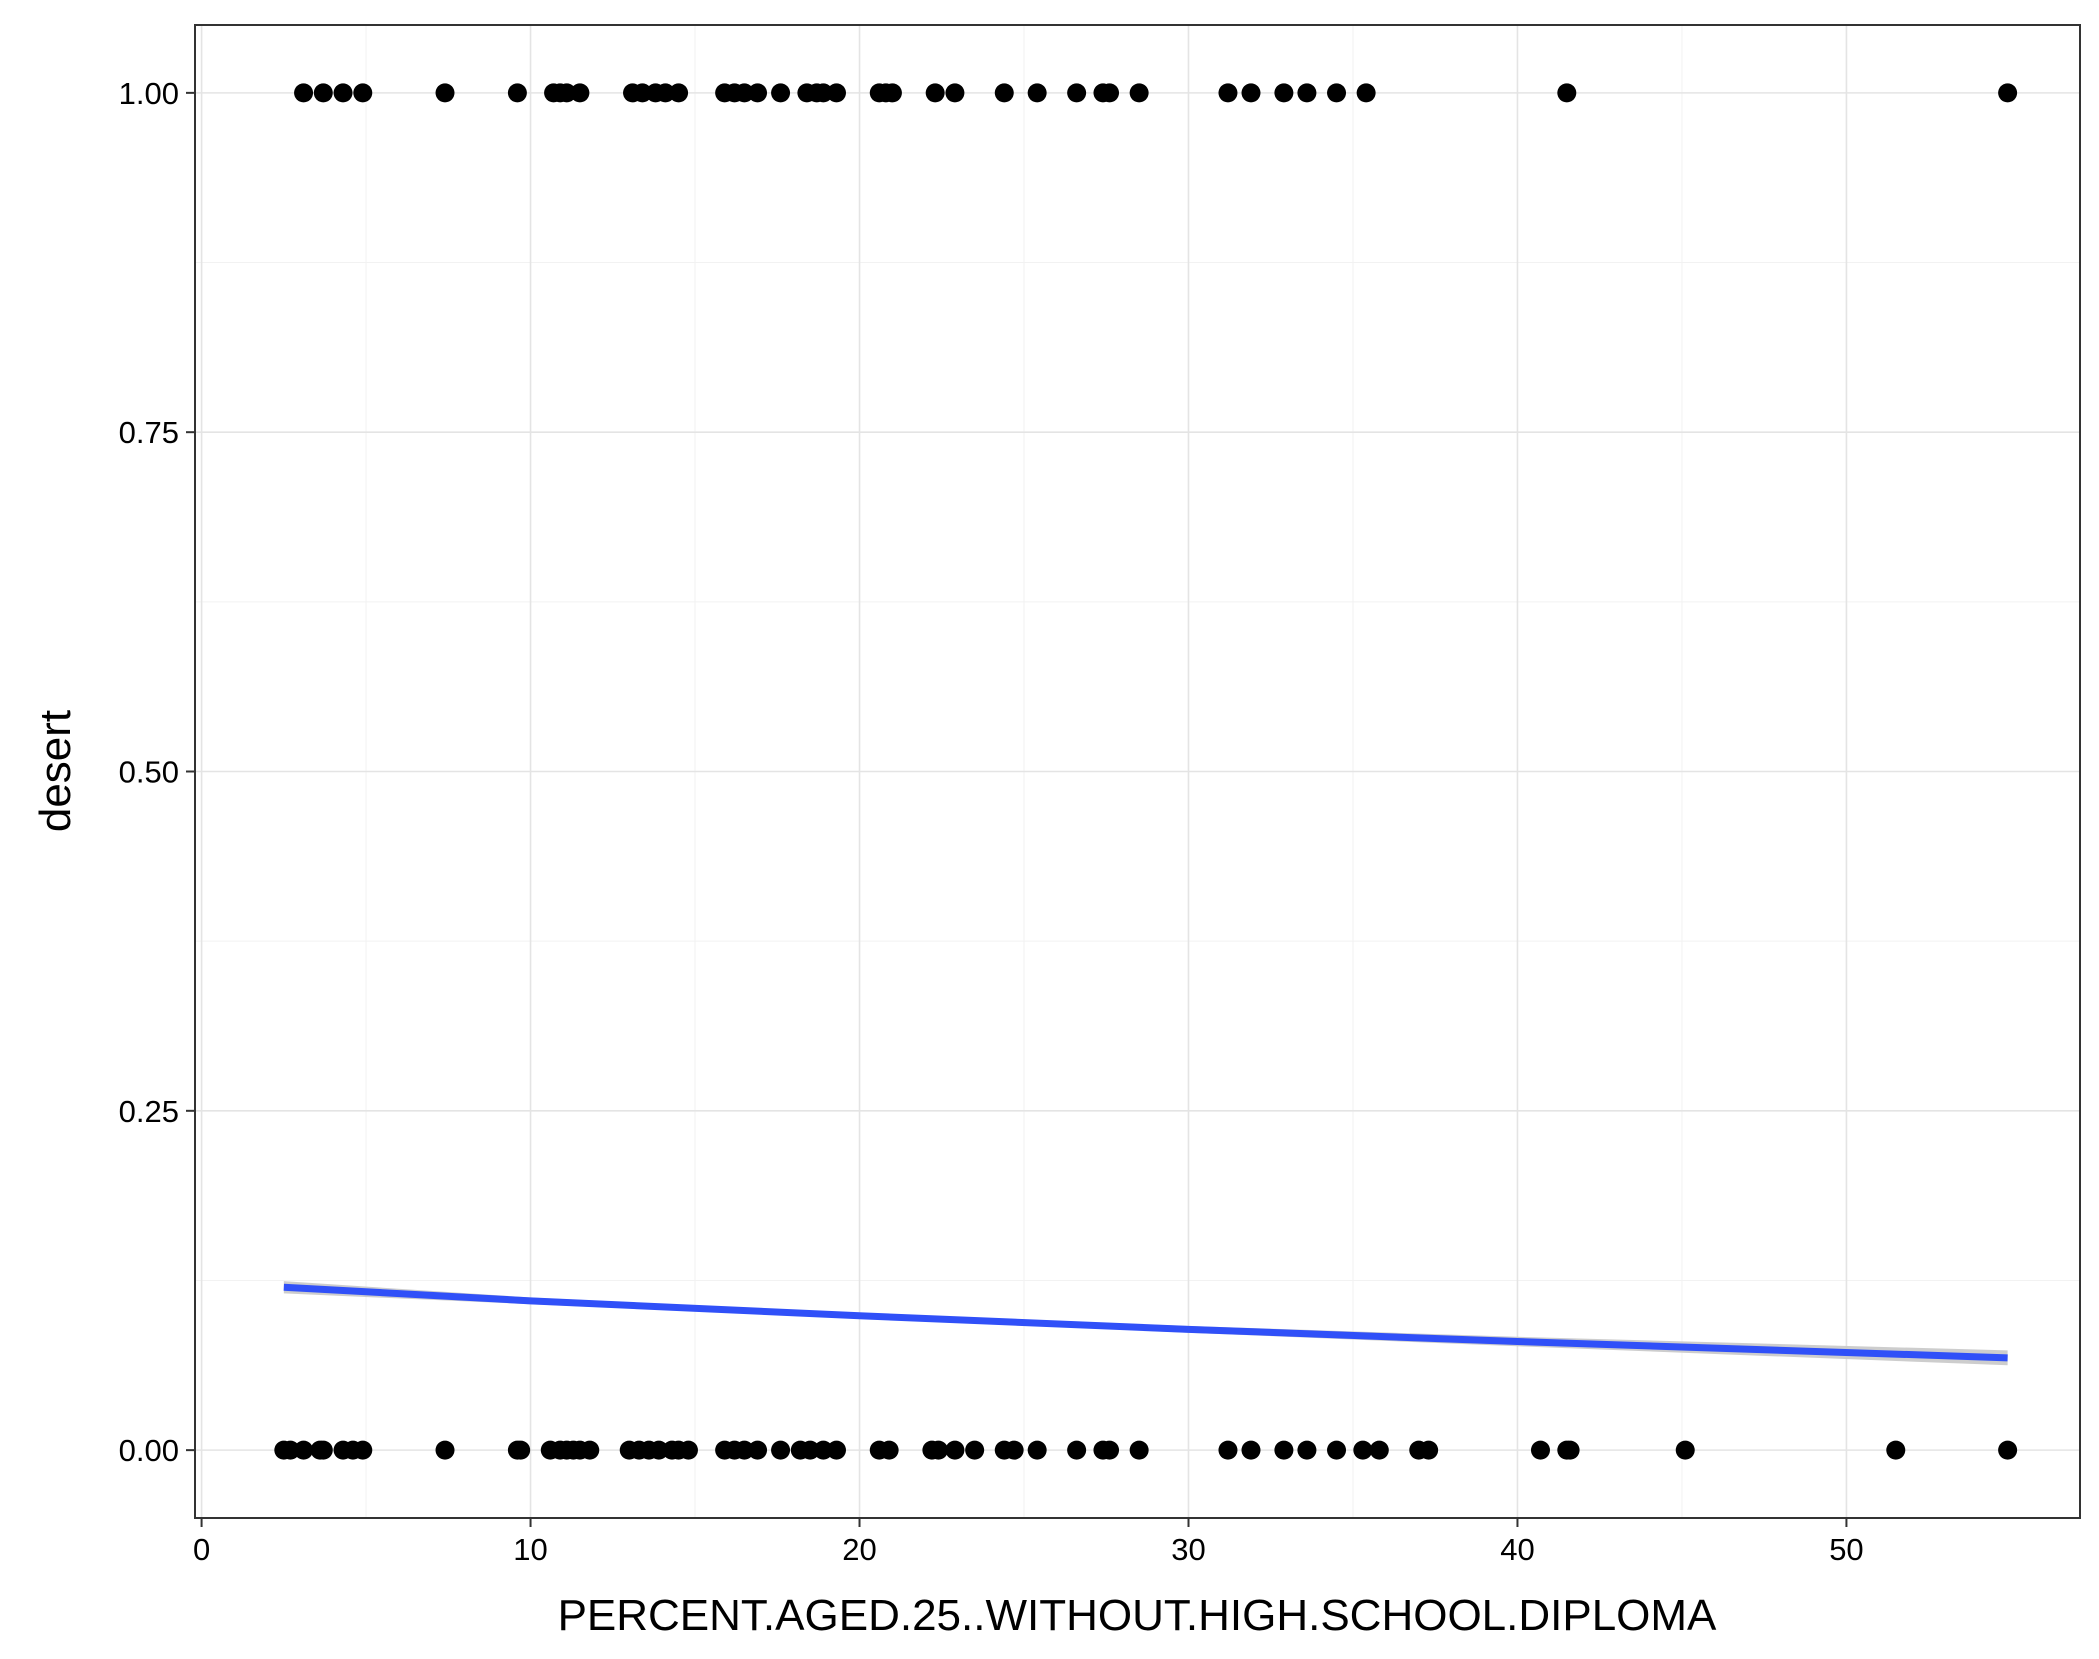 This screenshot has height=1659, width=2099. Describe the element at coordinates (201, 1549) in the screenshot. I see `x-tick-label: 0` at that location.